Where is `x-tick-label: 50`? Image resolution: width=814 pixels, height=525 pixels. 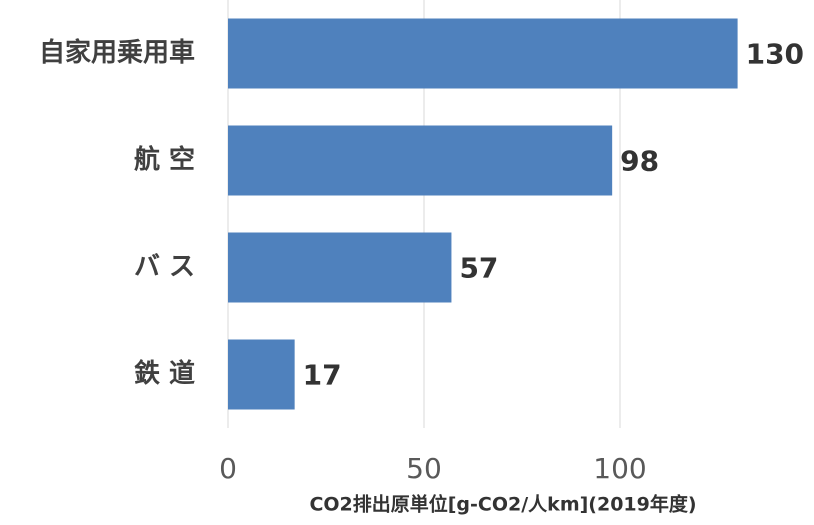 x-tick-label: 50 is located at coordinates (424, 468).